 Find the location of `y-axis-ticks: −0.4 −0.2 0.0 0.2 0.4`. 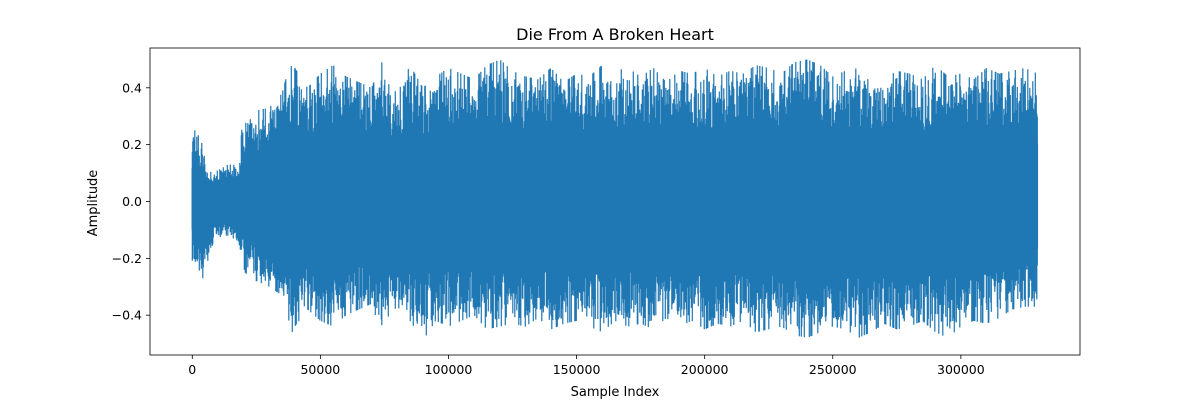

y-axis-ticks: −0.4 −0.2 0.0 0.2 0.4 is located at coordinates (131, 201).